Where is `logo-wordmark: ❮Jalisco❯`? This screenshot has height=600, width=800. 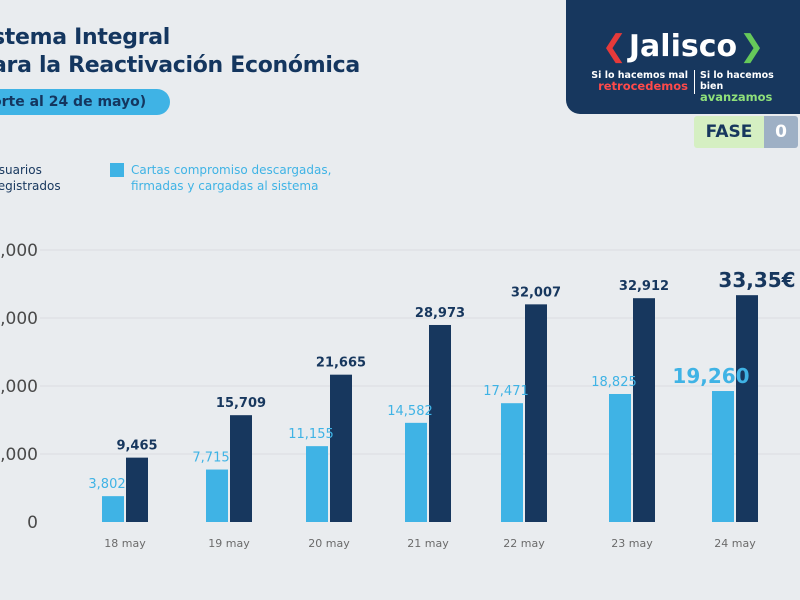 logo-wordmark: ❮Jalisco❯ is located at coordinates (683, 47).